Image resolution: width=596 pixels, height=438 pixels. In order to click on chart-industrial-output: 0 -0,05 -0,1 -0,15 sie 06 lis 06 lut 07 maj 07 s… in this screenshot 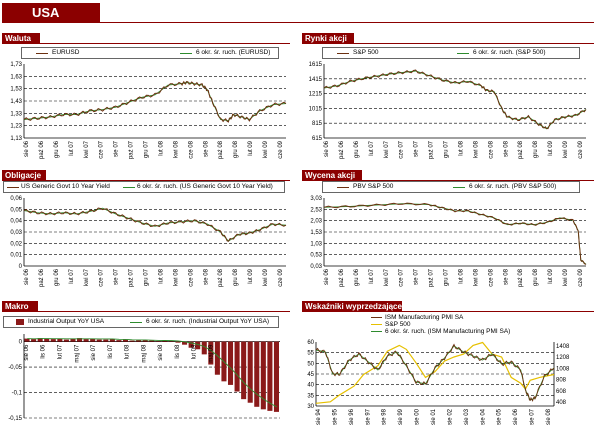, I will do `click(144, 378)`.